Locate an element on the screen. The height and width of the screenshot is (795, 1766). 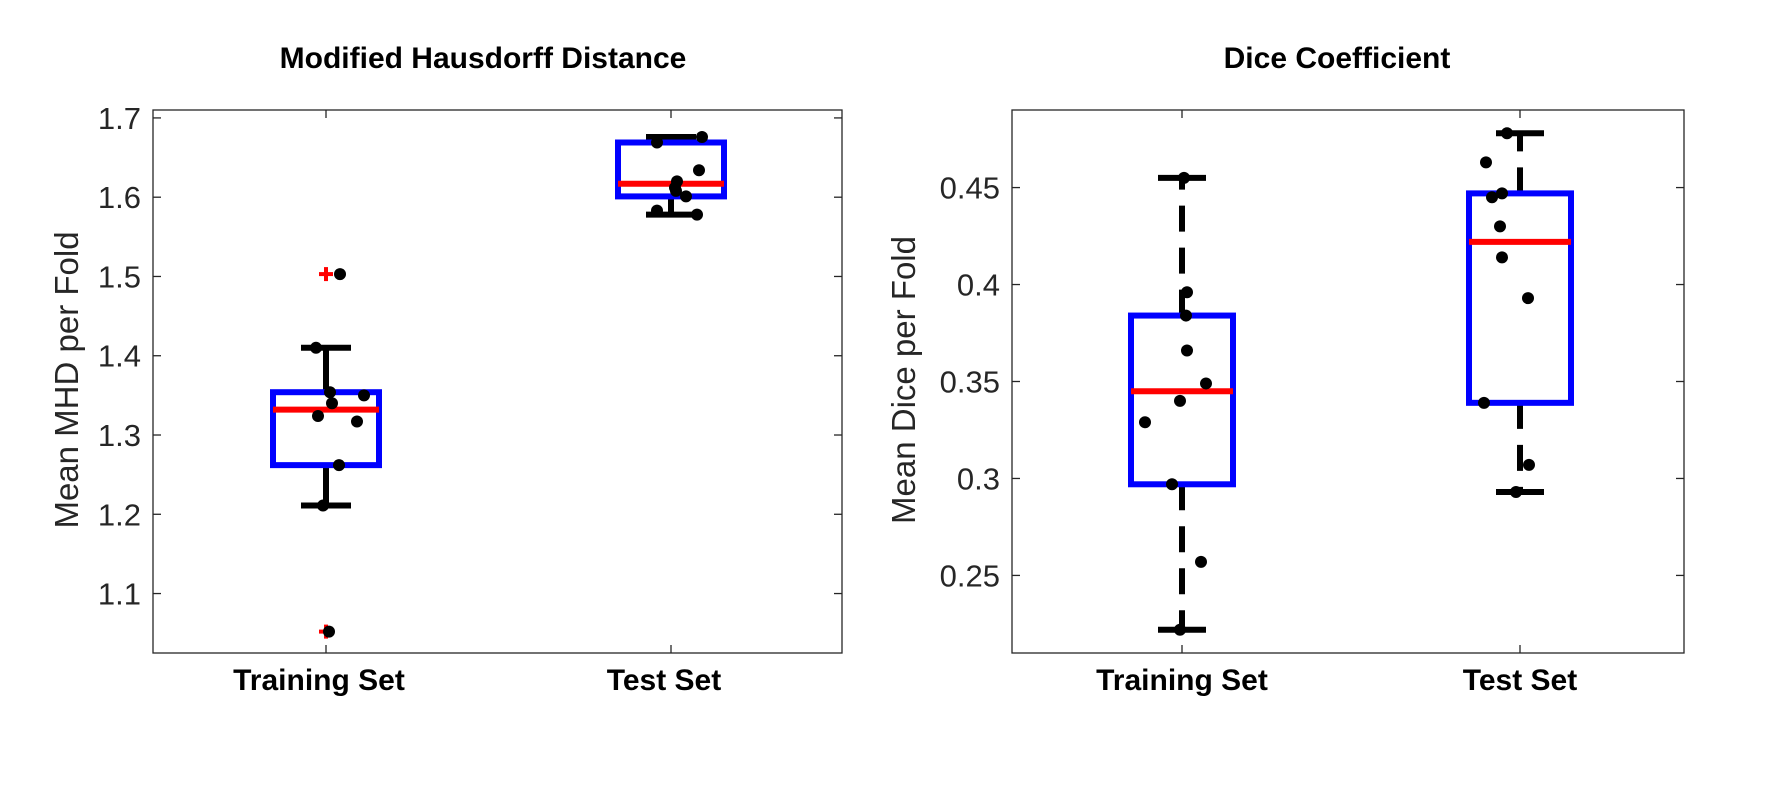
mhd-training-box is located at coordinates (326, 429).